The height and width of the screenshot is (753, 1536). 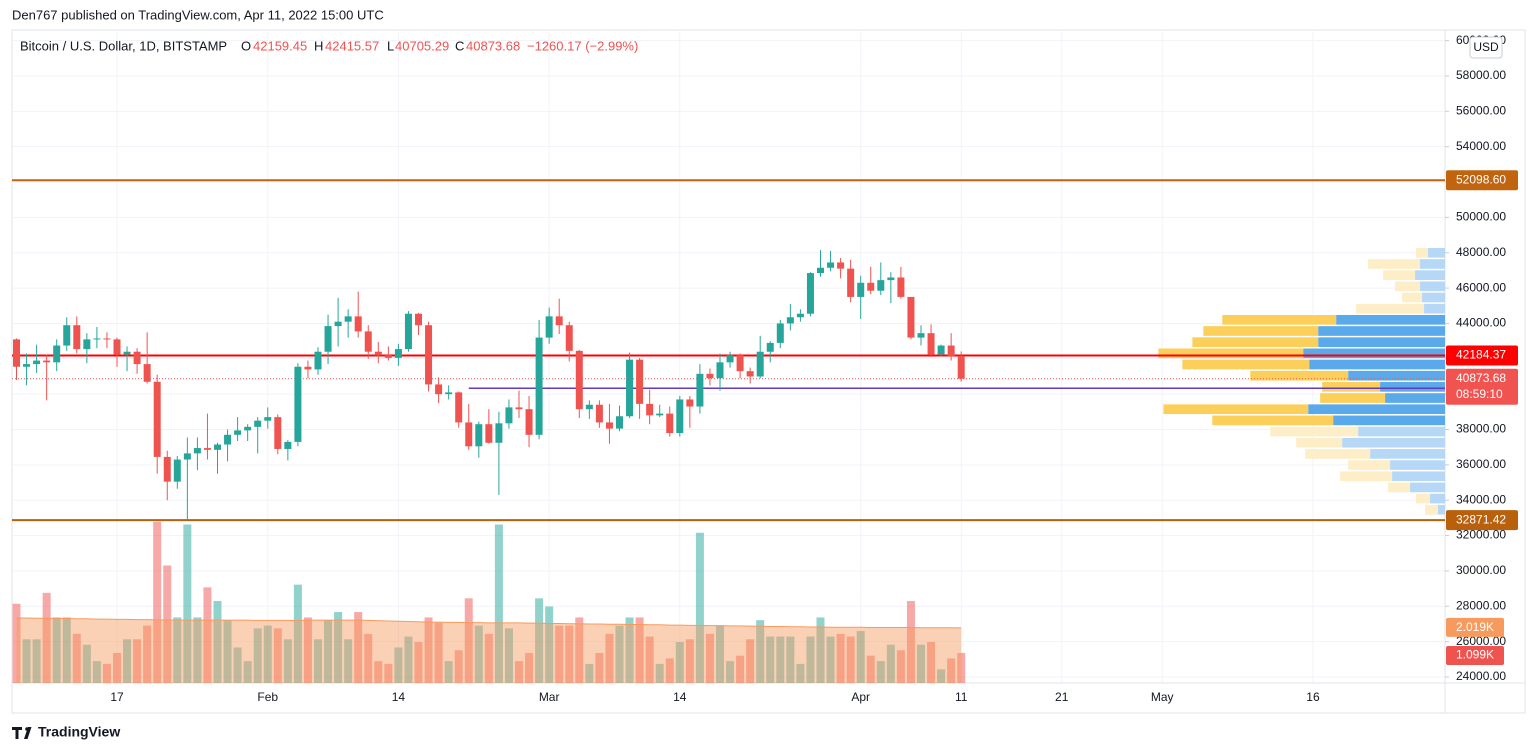 I want to click on x-tick-label: 11, so click(x=961, y=697).